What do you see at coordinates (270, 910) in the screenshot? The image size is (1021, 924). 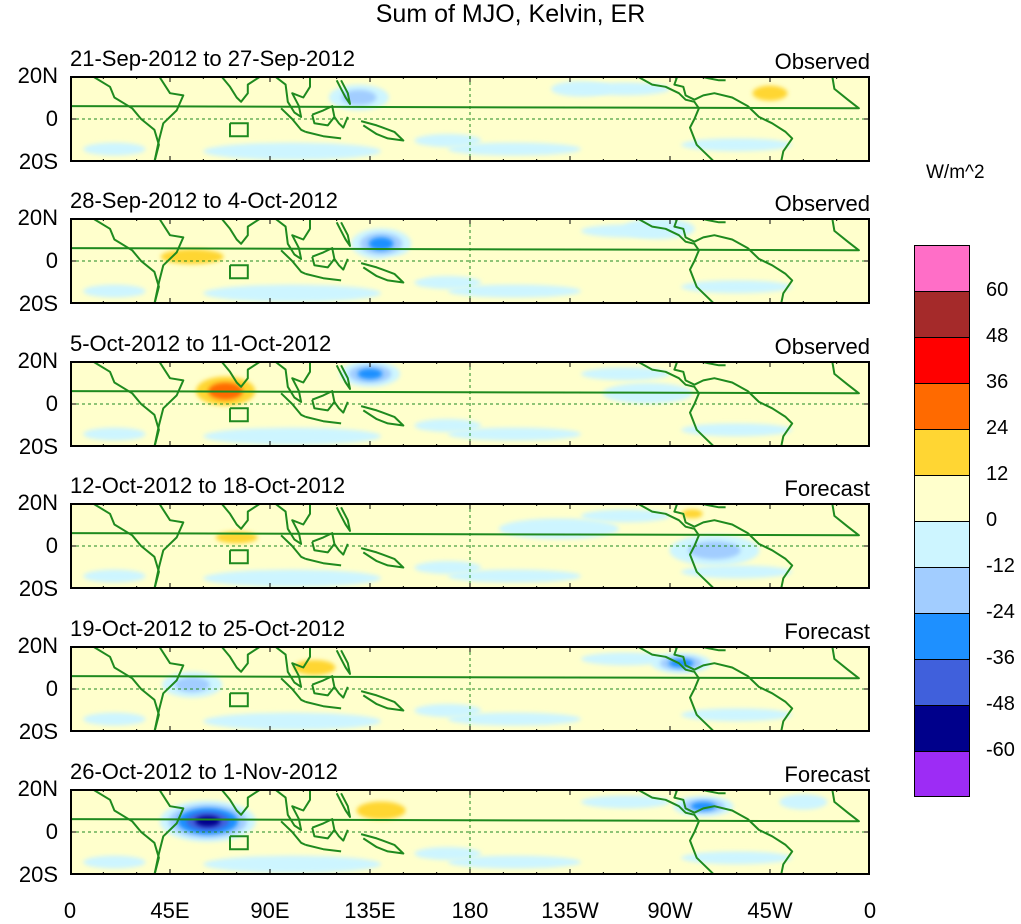 I see `longitude-tick-label: 90E` at bounding box center [270, 910].